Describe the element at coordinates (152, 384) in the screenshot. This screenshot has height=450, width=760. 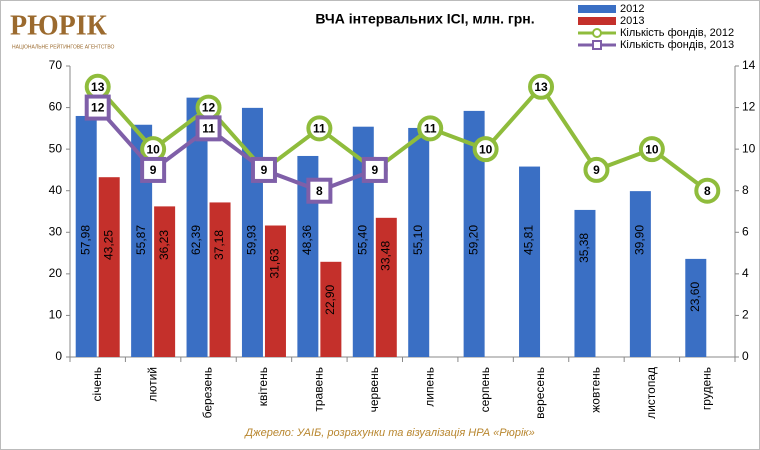
I see `x-tick-label: лютий` at that location.